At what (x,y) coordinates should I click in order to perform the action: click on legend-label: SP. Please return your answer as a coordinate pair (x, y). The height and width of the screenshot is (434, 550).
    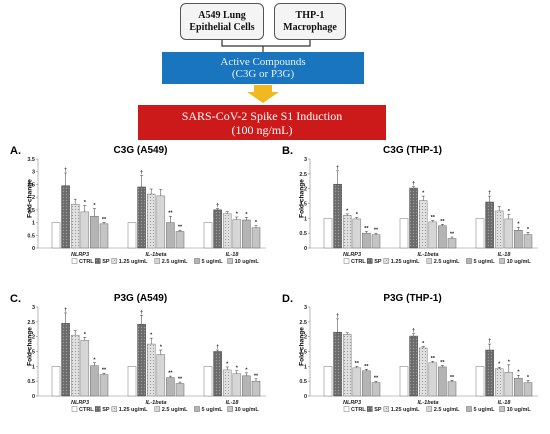
    Looking at the image, I should click on (378, 262).